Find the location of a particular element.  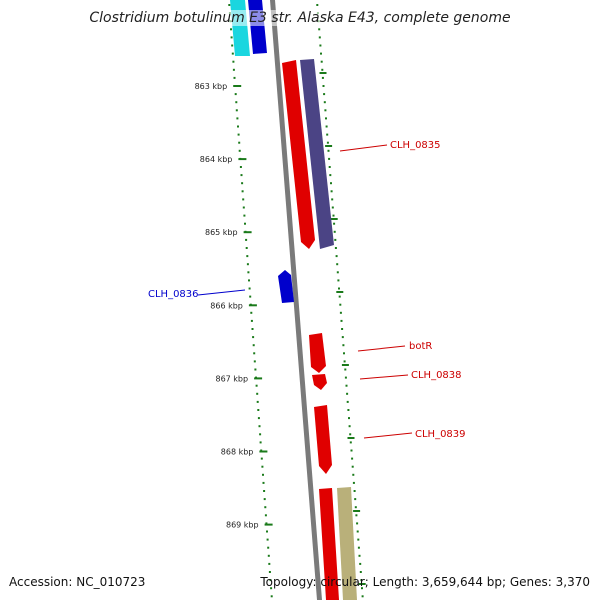

gene-red-clh0838 is located at coordinates (319, 382).